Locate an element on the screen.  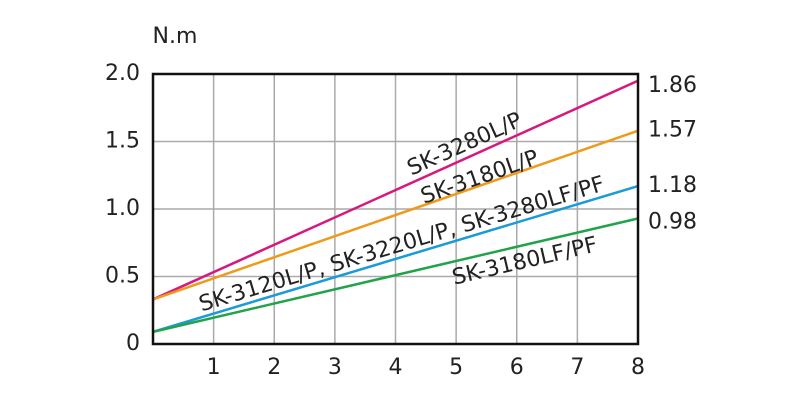
x-tick-label: 1 is located at coordinates (214, 367).